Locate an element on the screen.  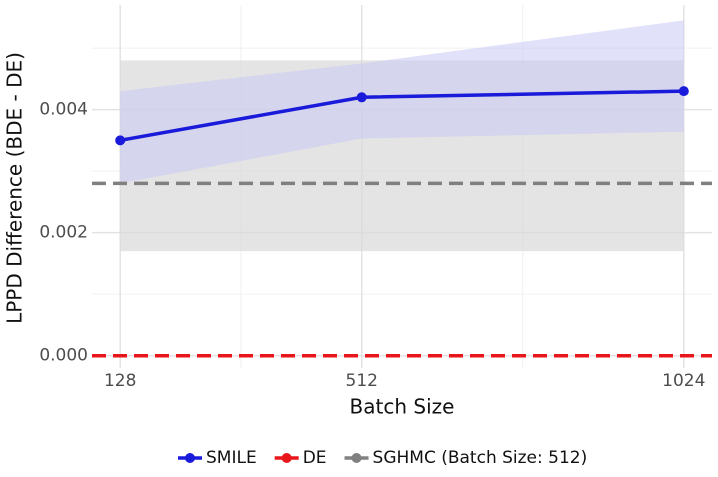
legend-label: SMILE is located at coordinates (231, 458).